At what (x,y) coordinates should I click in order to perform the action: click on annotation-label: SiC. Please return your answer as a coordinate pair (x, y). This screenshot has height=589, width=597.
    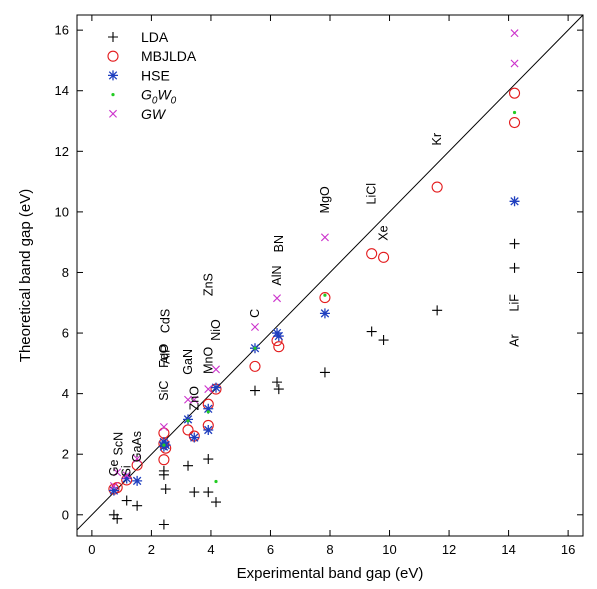
    Looking at the image, I should click on (164, 391).